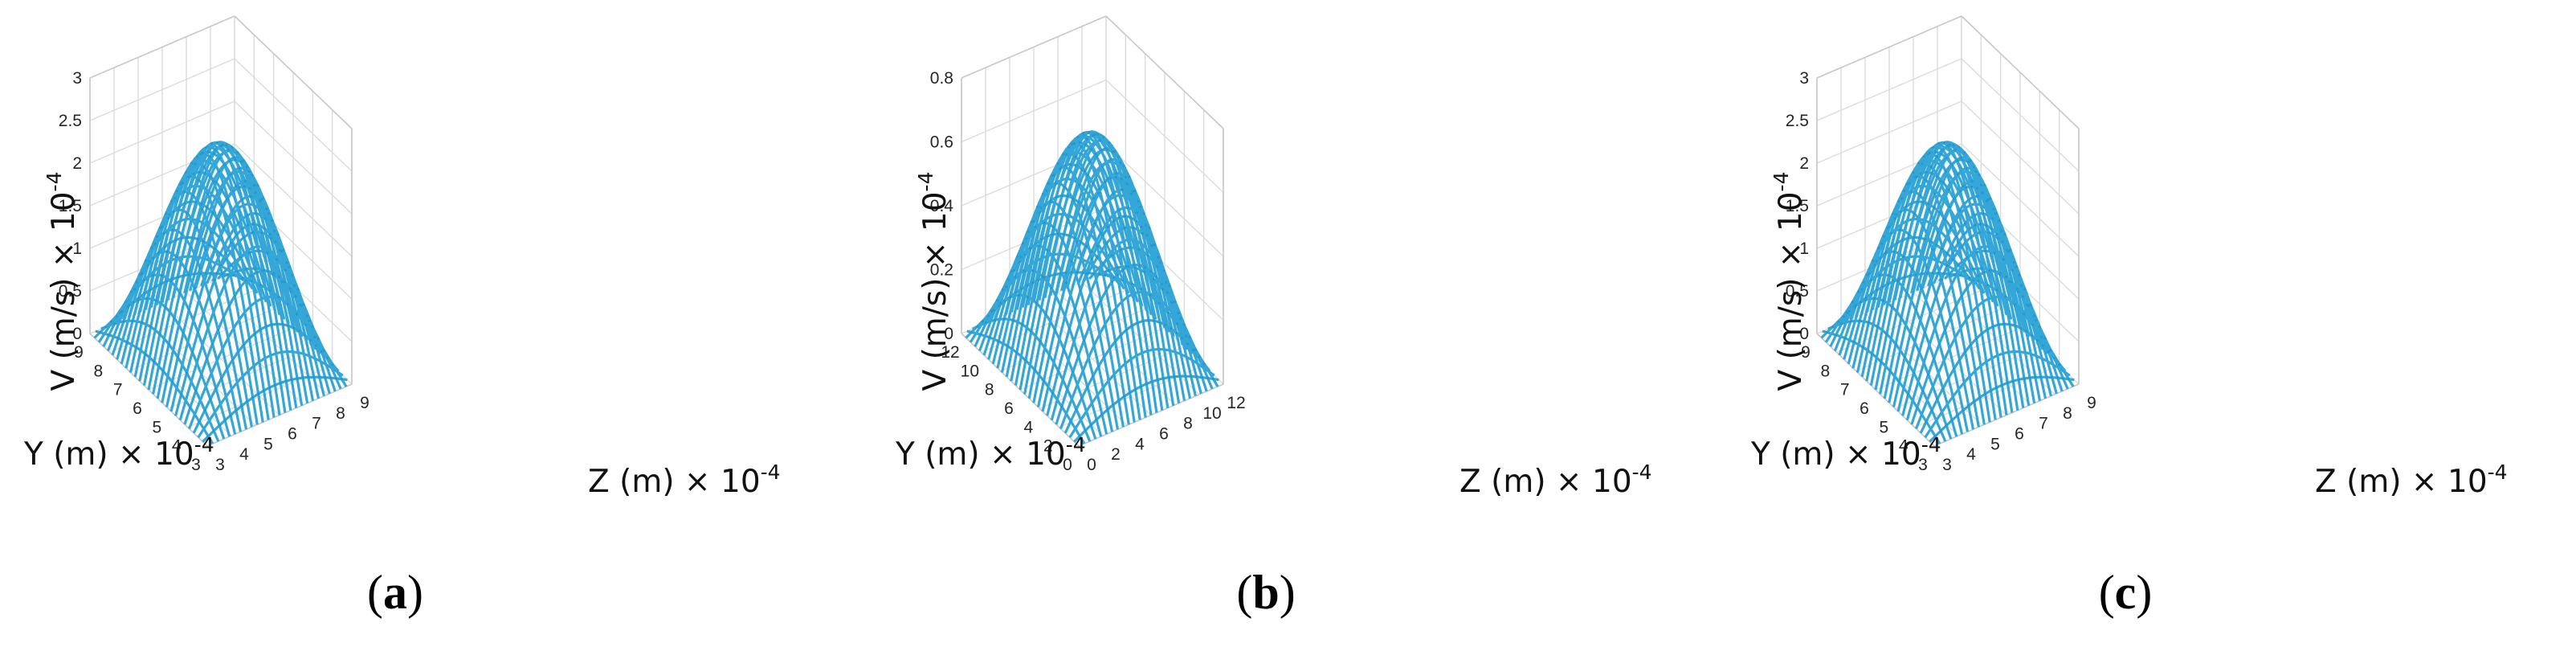 This screenshot has height=651, width=2576. I want to click on y-axis-label: Y (m) × 10-4, so click(990, 453).